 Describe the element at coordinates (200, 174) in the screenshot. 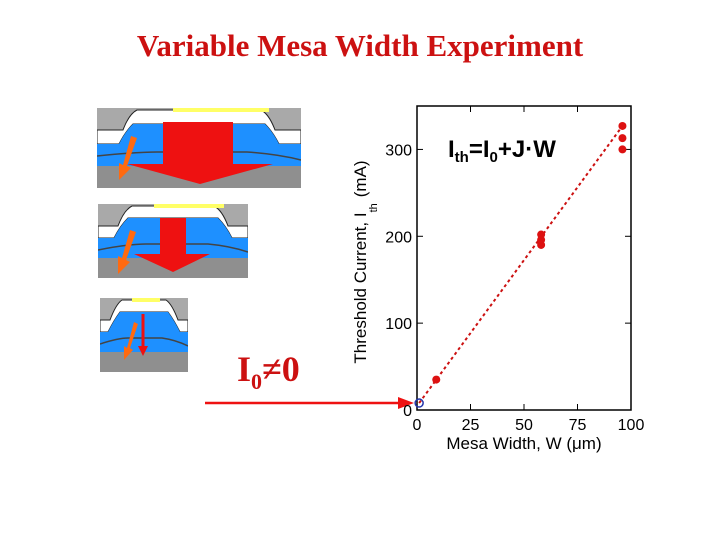

I see `wide-current-arrowhead` at that location.